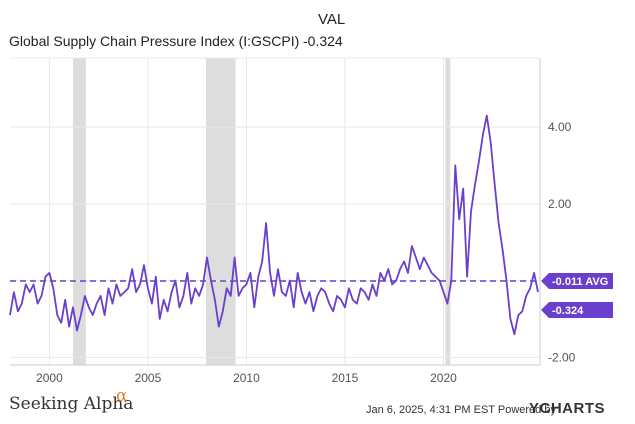 The image size is (635, 424). Describe the element at coordinates (49, 378) in the screenshot. I see `x-tick-label-2000: 2000` at that location.